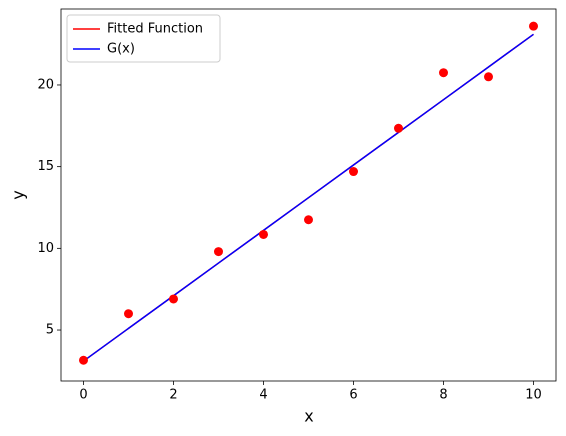 The width and height of the screenshot is (566, 436). Describe the element at coordinates (143, 38) in the screenshot. I see `legend-box` at that location.